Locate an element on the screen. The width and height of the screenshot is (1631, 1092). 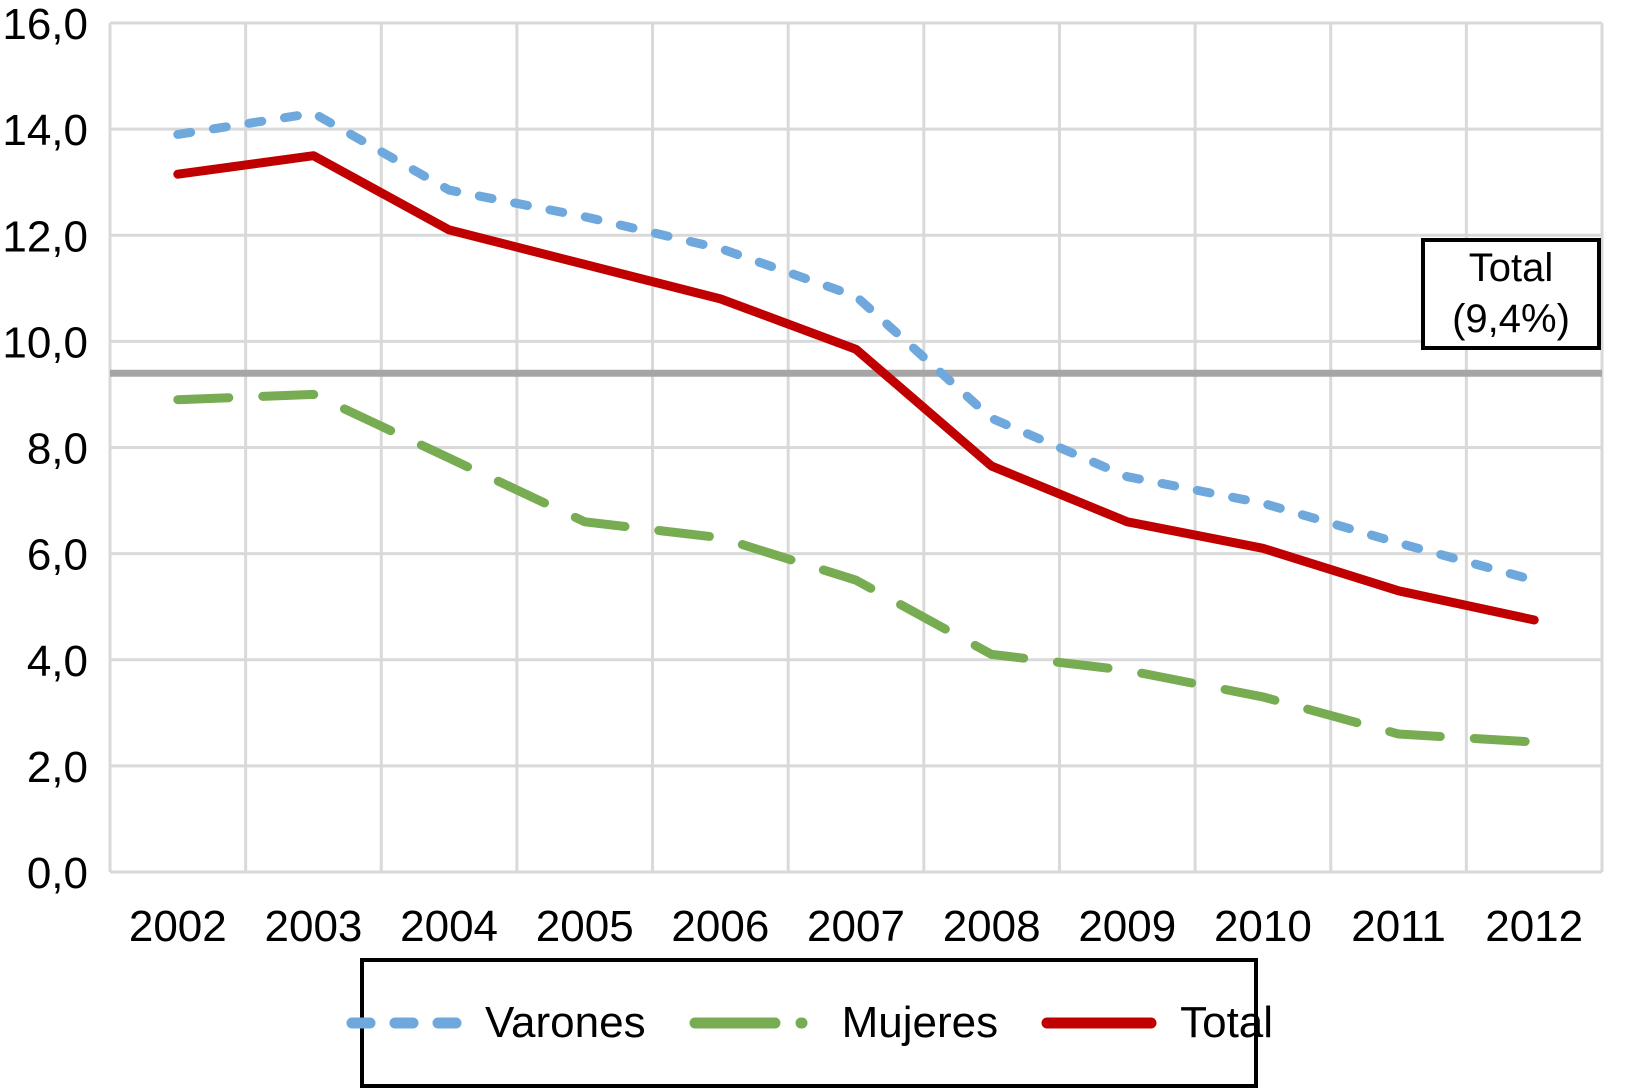
legend-item-varones: Varones is located at coordinates (495, 1023).